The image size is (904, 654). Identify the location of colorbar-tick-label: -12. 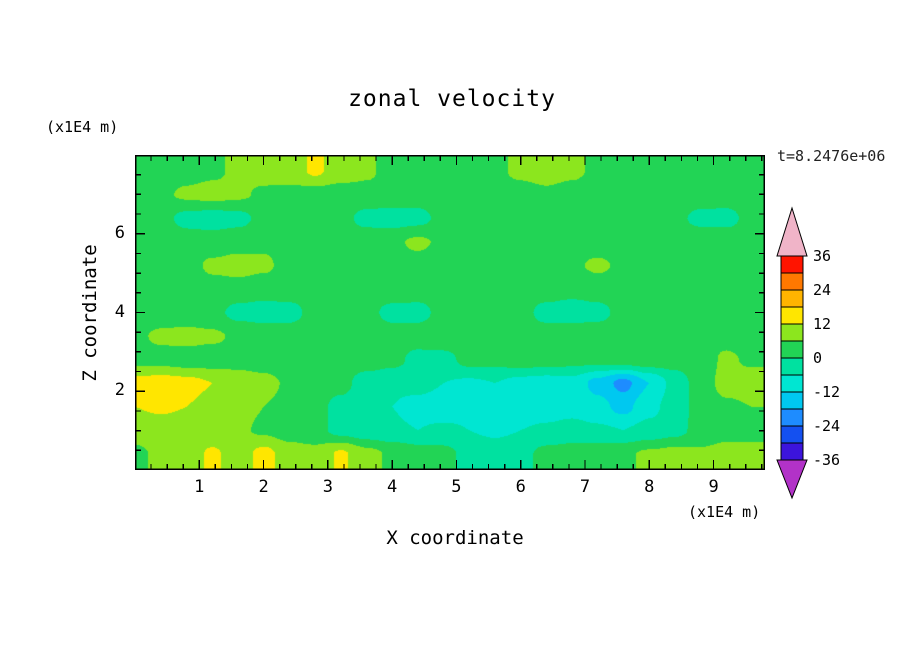
(827, 392).